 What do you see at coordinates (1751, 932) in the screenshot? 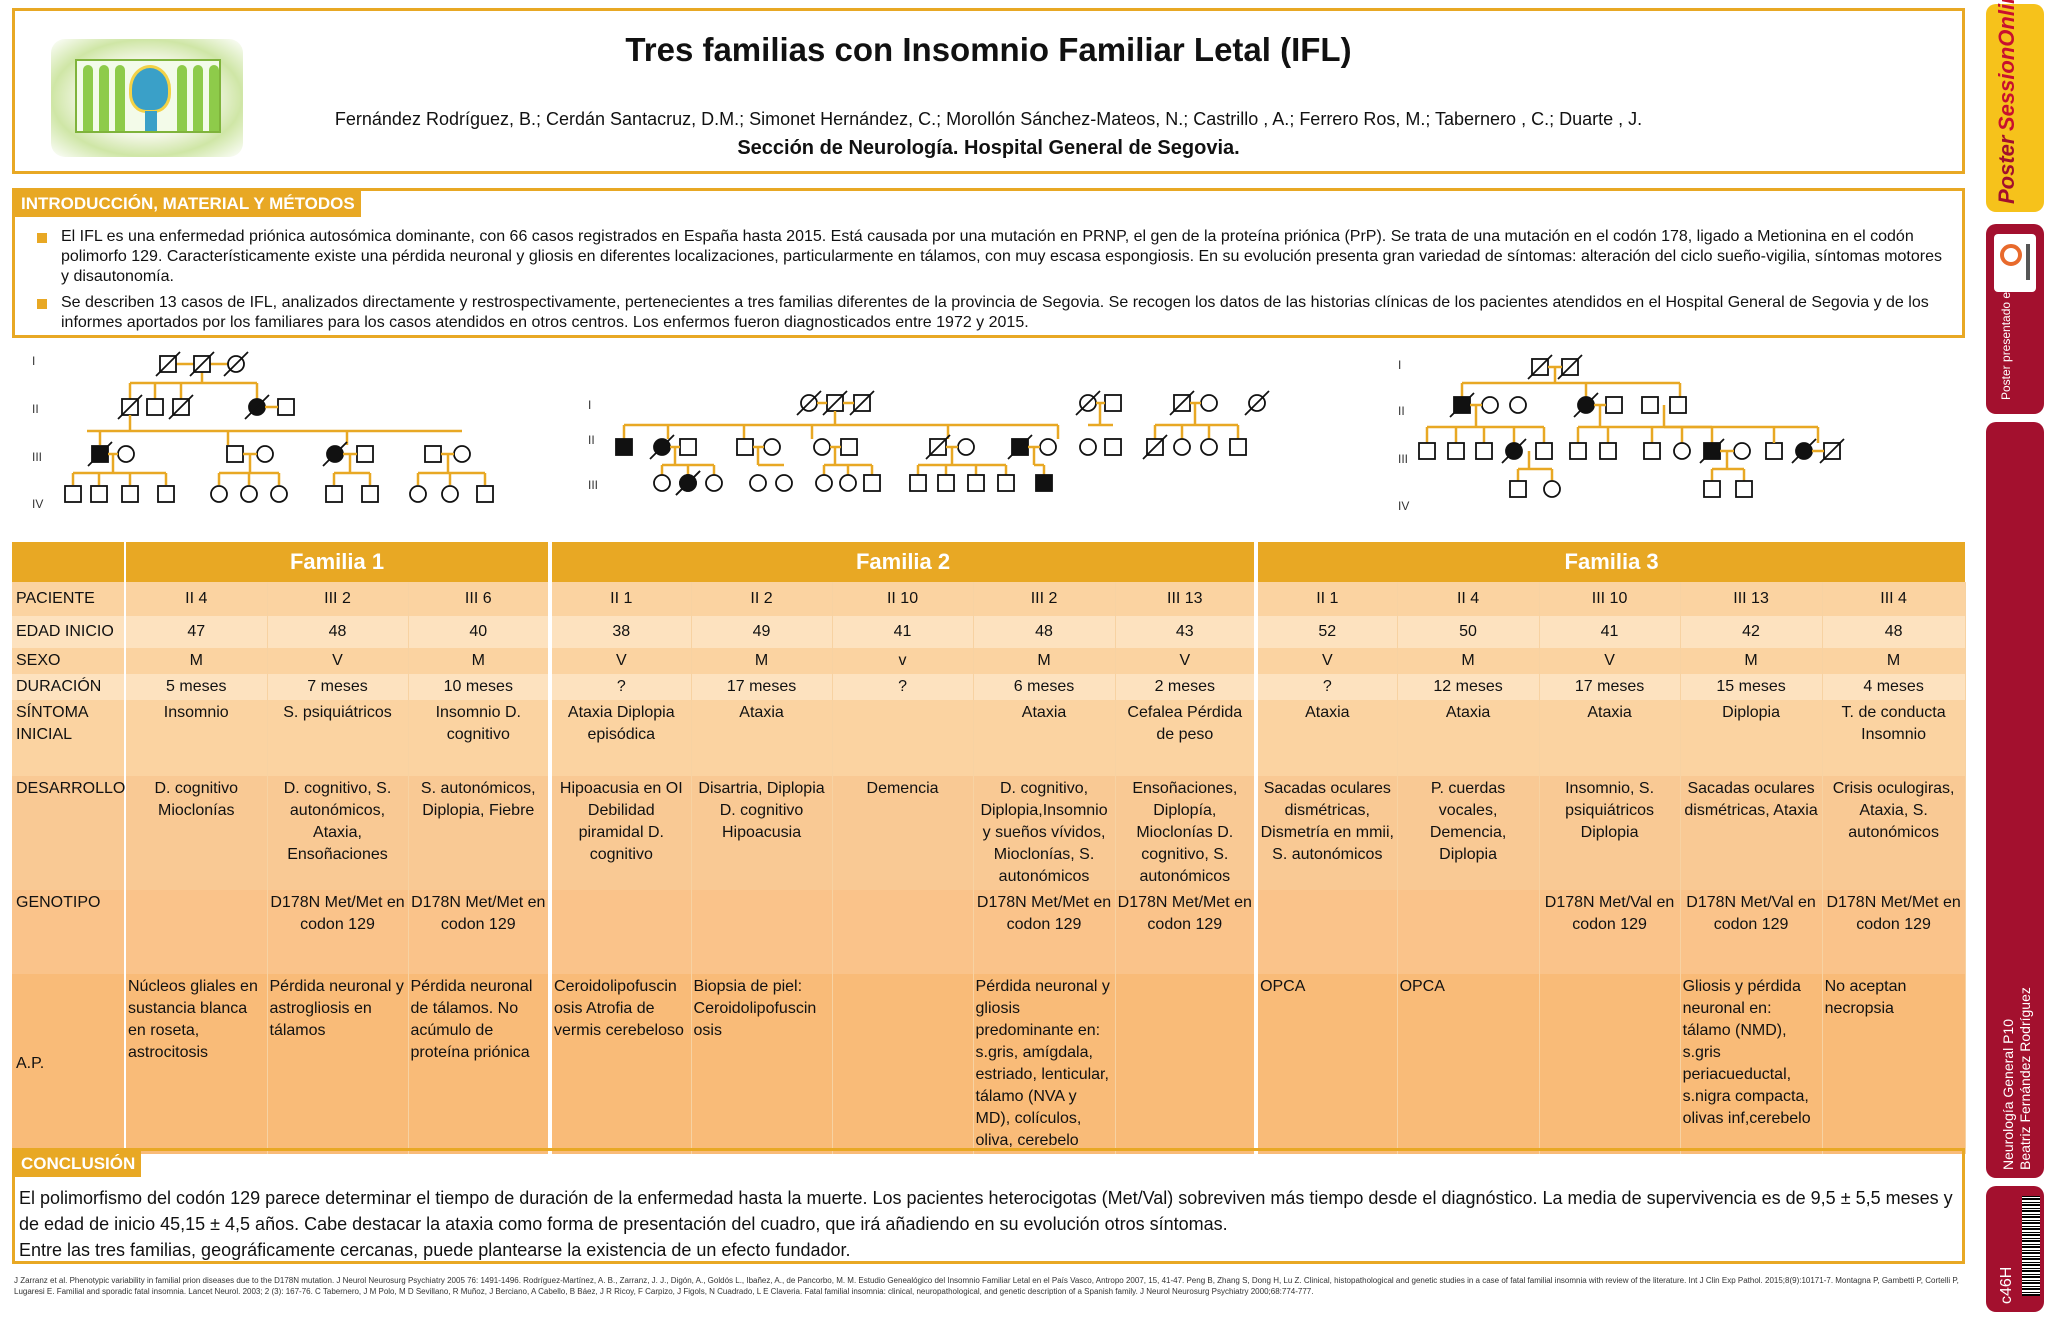
I see `table-cell: D178N Met/Val en codon 129` at bounding box center [1751, 932].